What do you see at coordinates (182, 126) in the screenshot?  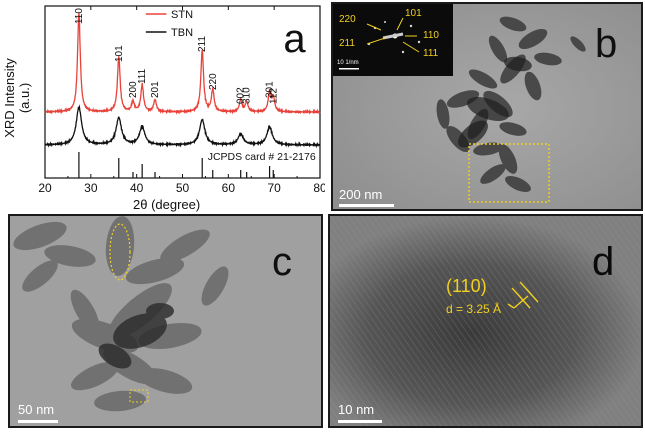 I see `series-line-tbn` at bounding box center [182, 126].